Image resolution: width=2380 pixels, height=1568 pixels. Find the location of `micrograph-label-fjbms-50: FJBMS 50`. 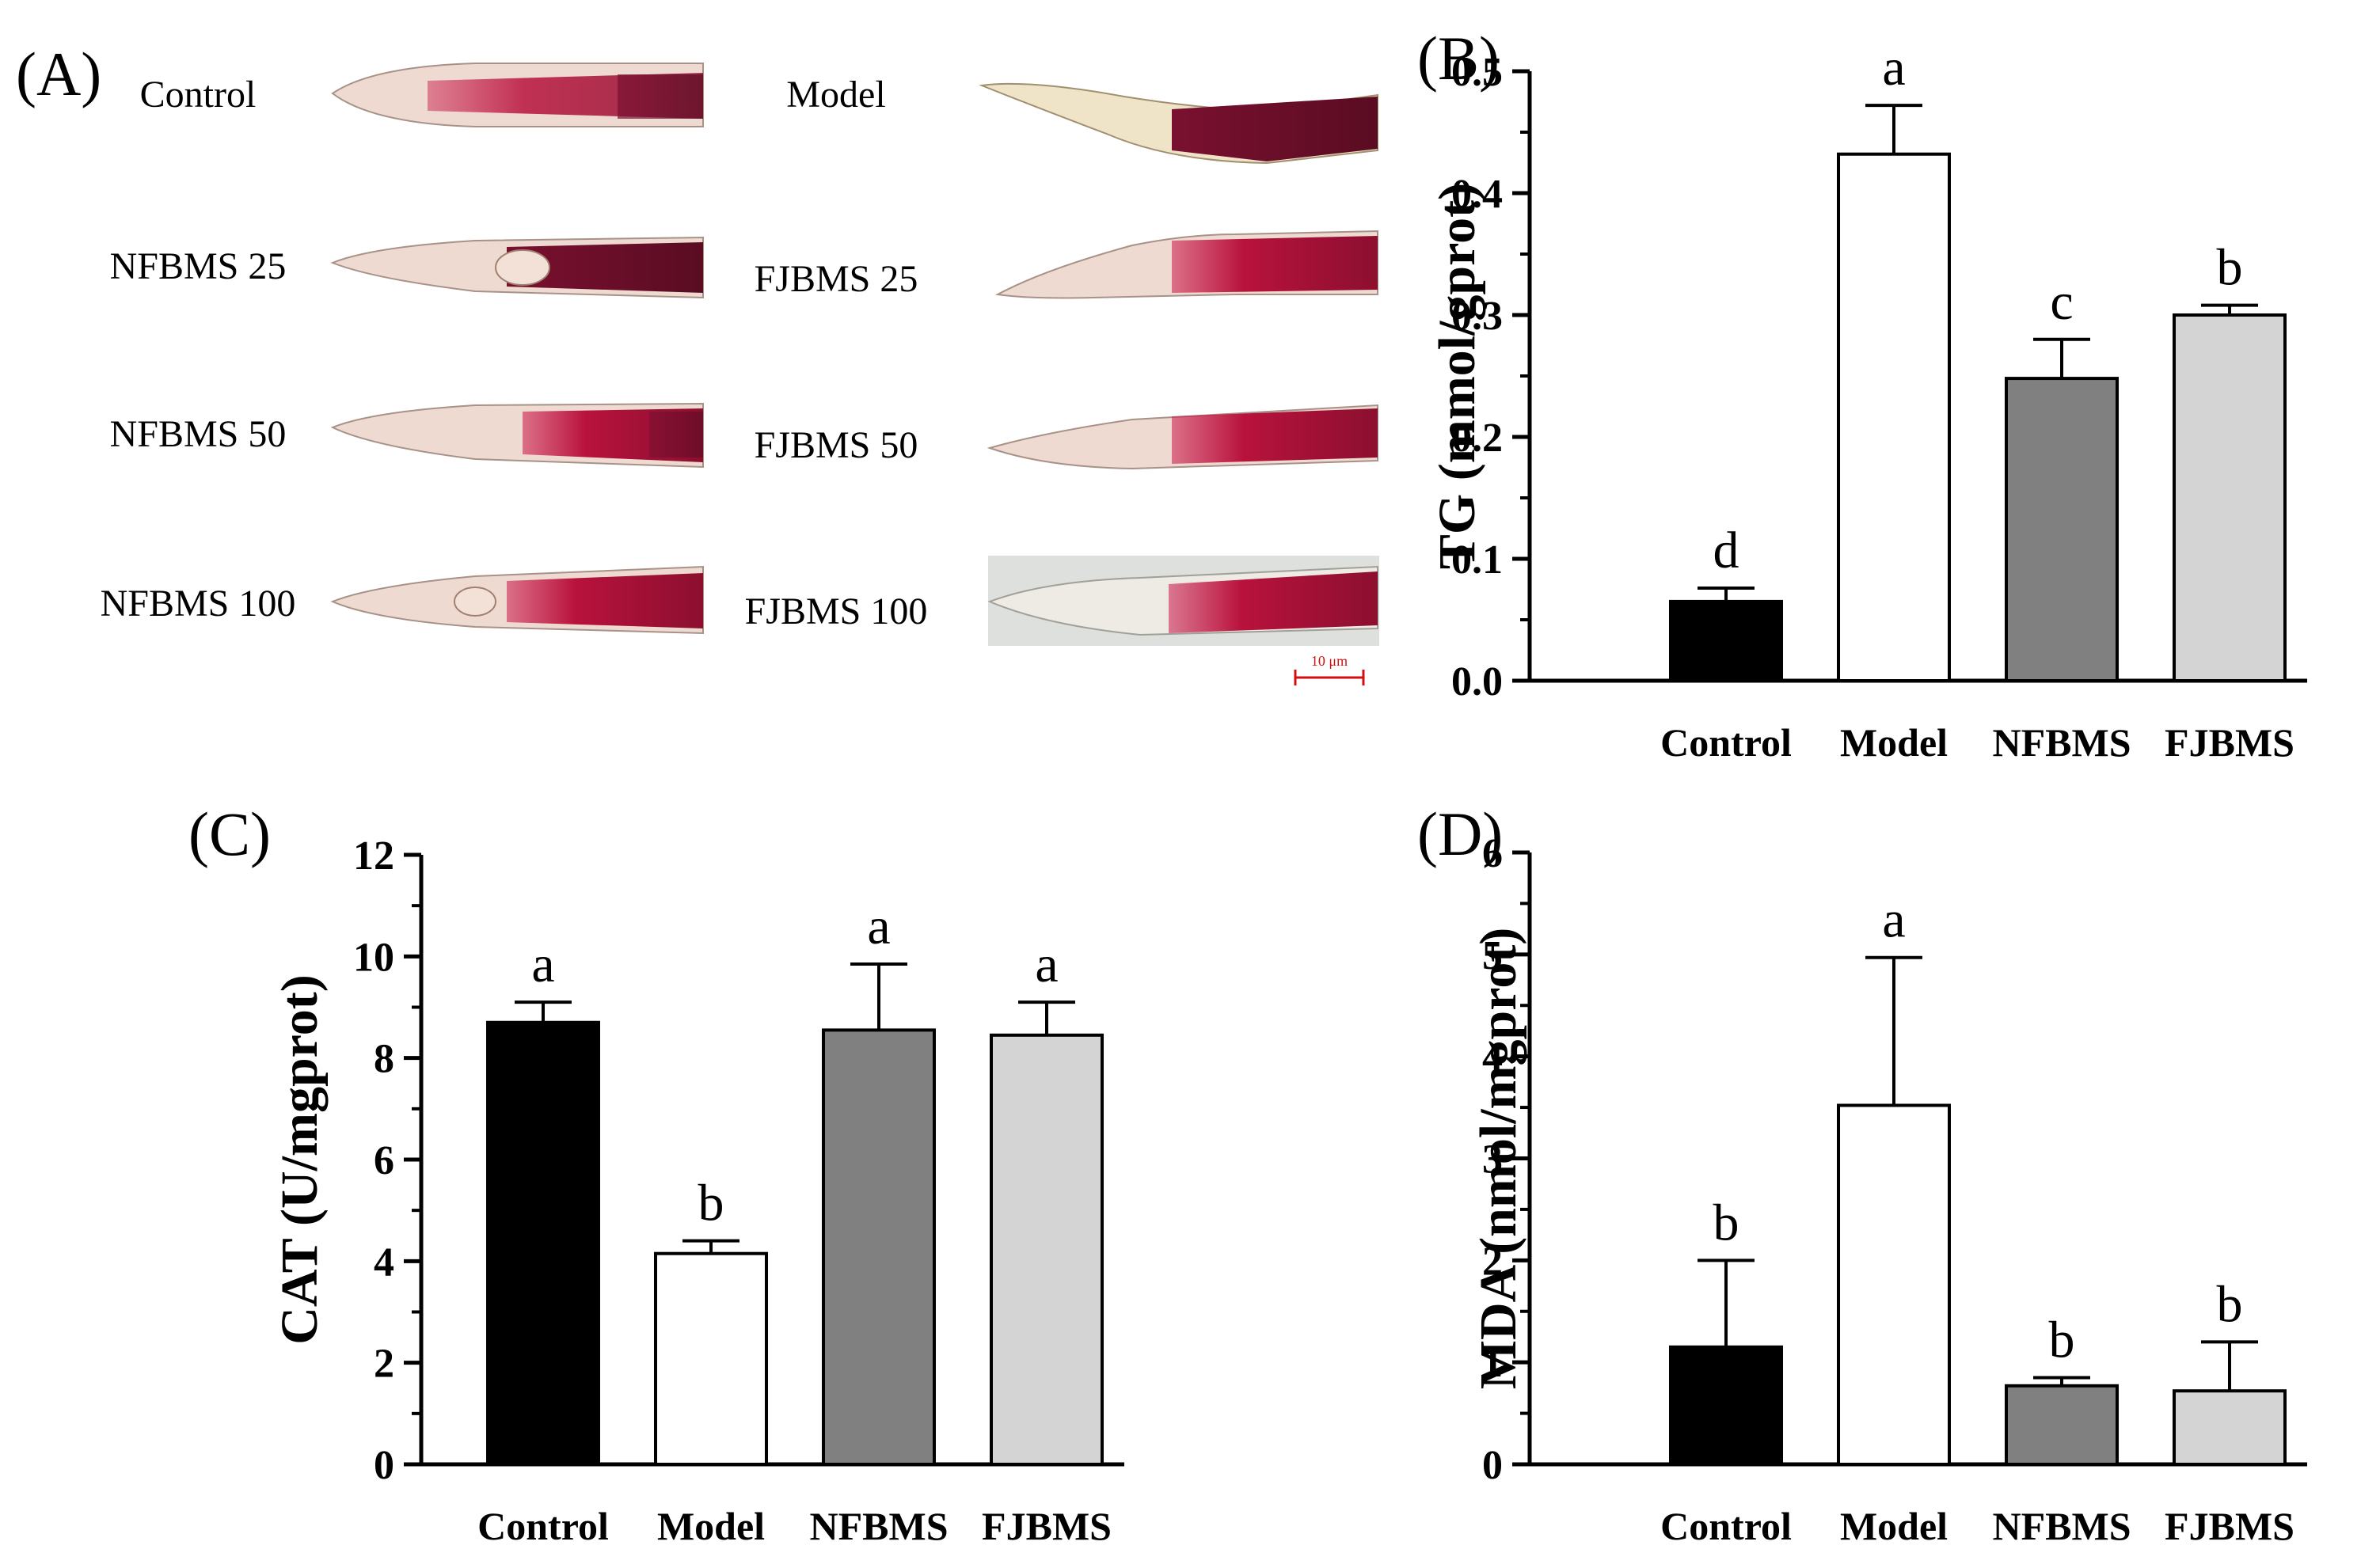

micrograph-label-fjbms-50: FJBMS 50 is located at coordinates (836, 445).